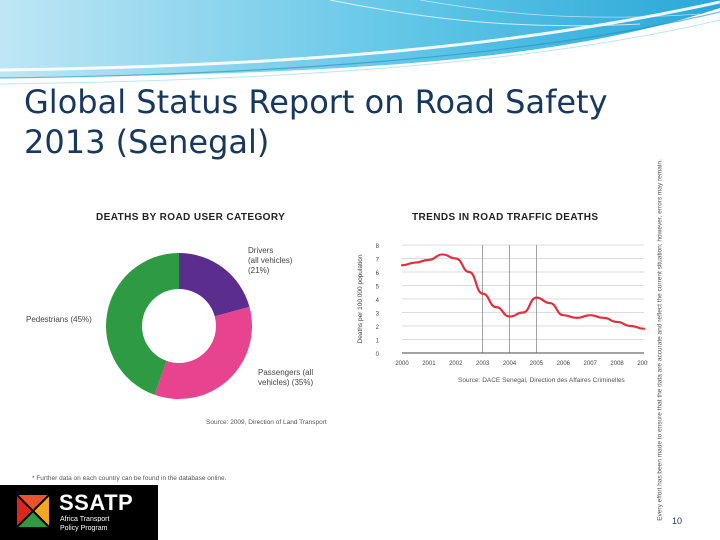 Image resolution: width=720 pixels, height=540 pixels. I want to click on ssatp-logo-mark-icon, so click(33, 511).